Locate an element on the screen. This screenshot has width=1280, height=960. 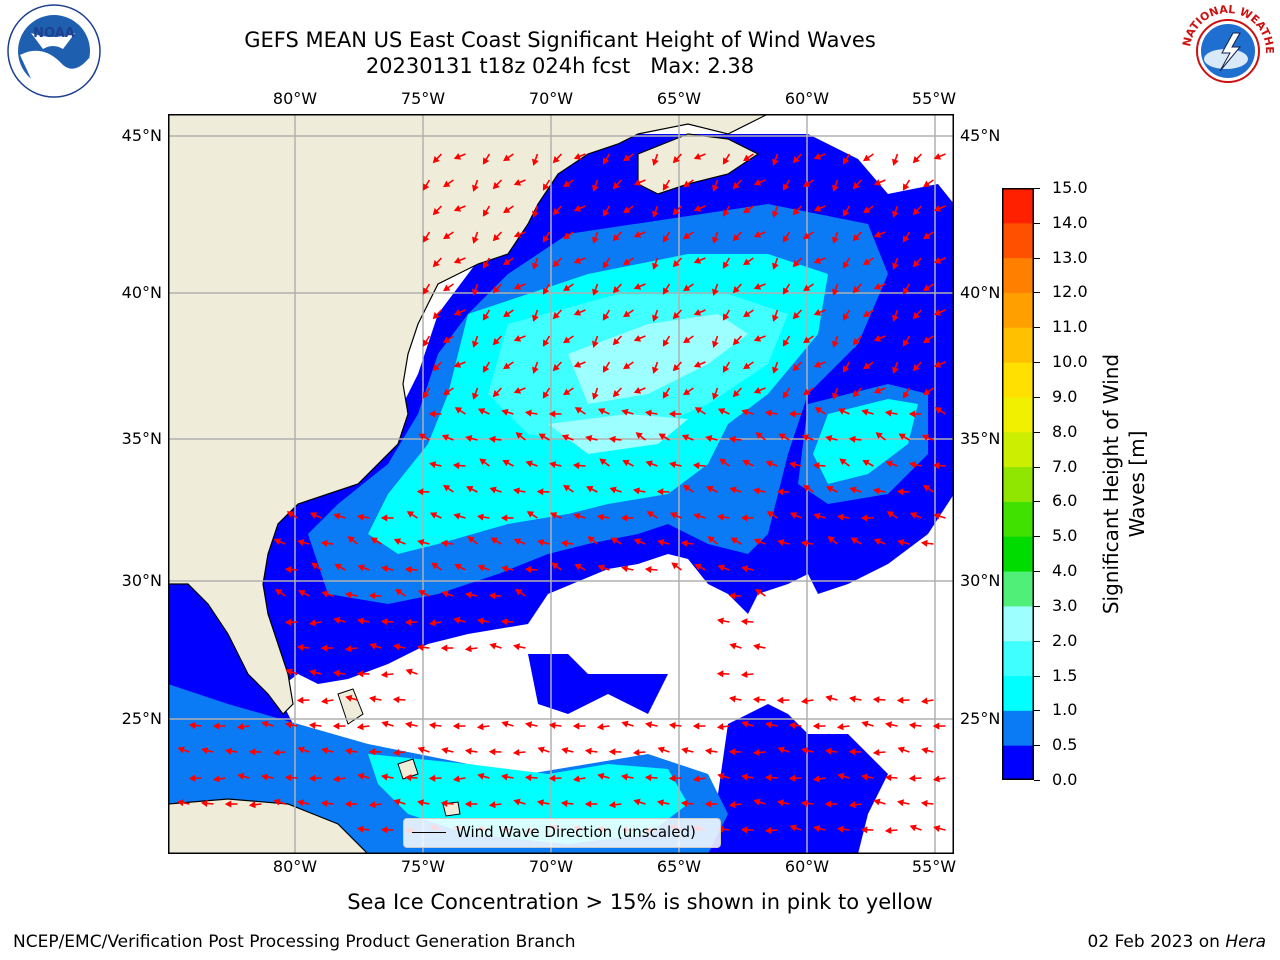
colorbar-tick-label: 5.0 is located at coordinates (1065, 536).